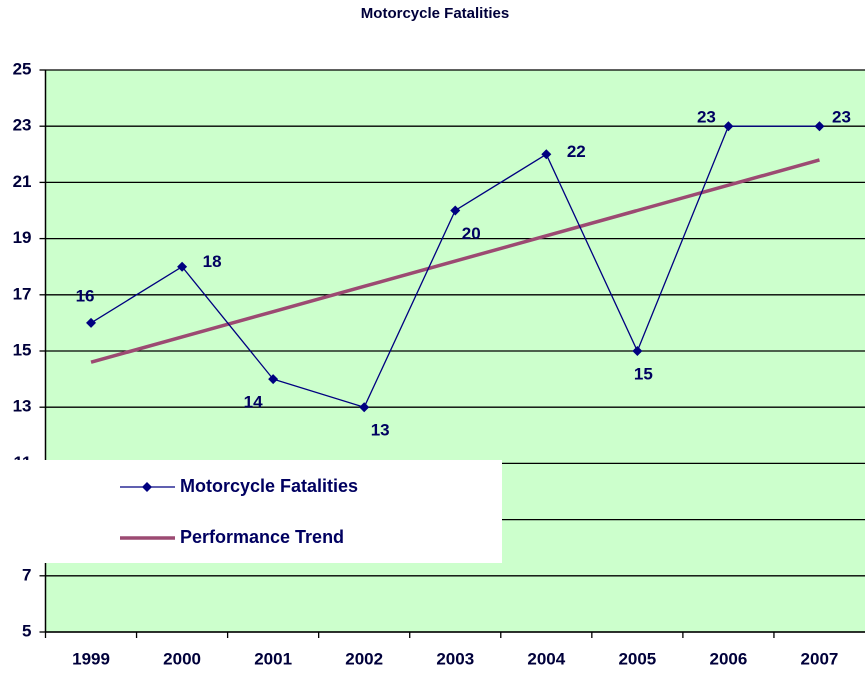 Image resolution: width=865 pixels, height=677 pixels. Describe the element at coordinates (364, 658) in the screenshot. I see `x-tick-label: 2002` at that location.